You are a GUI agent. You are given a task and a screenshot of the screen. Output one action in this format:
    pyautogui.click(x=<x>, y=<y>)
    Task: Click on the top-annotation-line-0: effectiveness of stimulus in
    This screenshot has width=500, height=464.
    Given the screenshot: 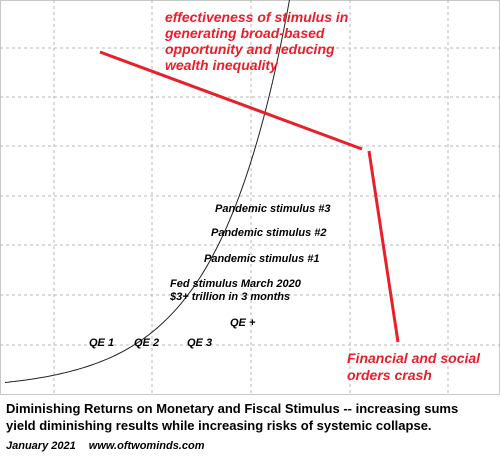 What is the action you would take?
    pyautogui.click(x=256, y=17)
    